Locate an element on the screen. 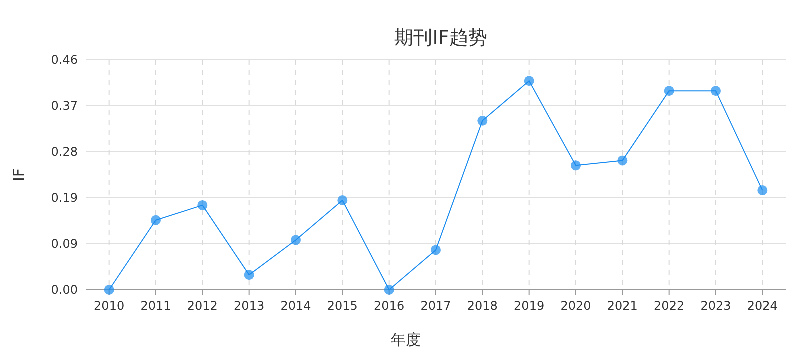 This screenshot has height=360, width=810. x-tick-label: 2023 is located at coordinates (716, 306).